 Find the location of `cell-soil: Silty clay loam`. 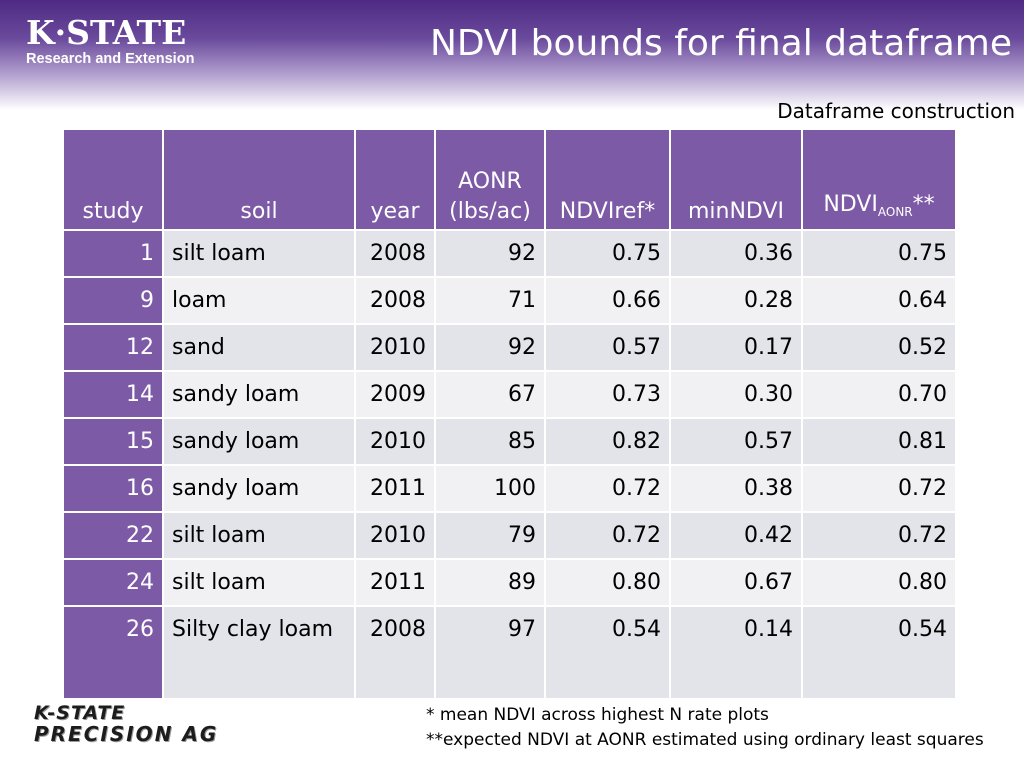

cell-soil: Silty clay loam is located at coordinates (259, 652).